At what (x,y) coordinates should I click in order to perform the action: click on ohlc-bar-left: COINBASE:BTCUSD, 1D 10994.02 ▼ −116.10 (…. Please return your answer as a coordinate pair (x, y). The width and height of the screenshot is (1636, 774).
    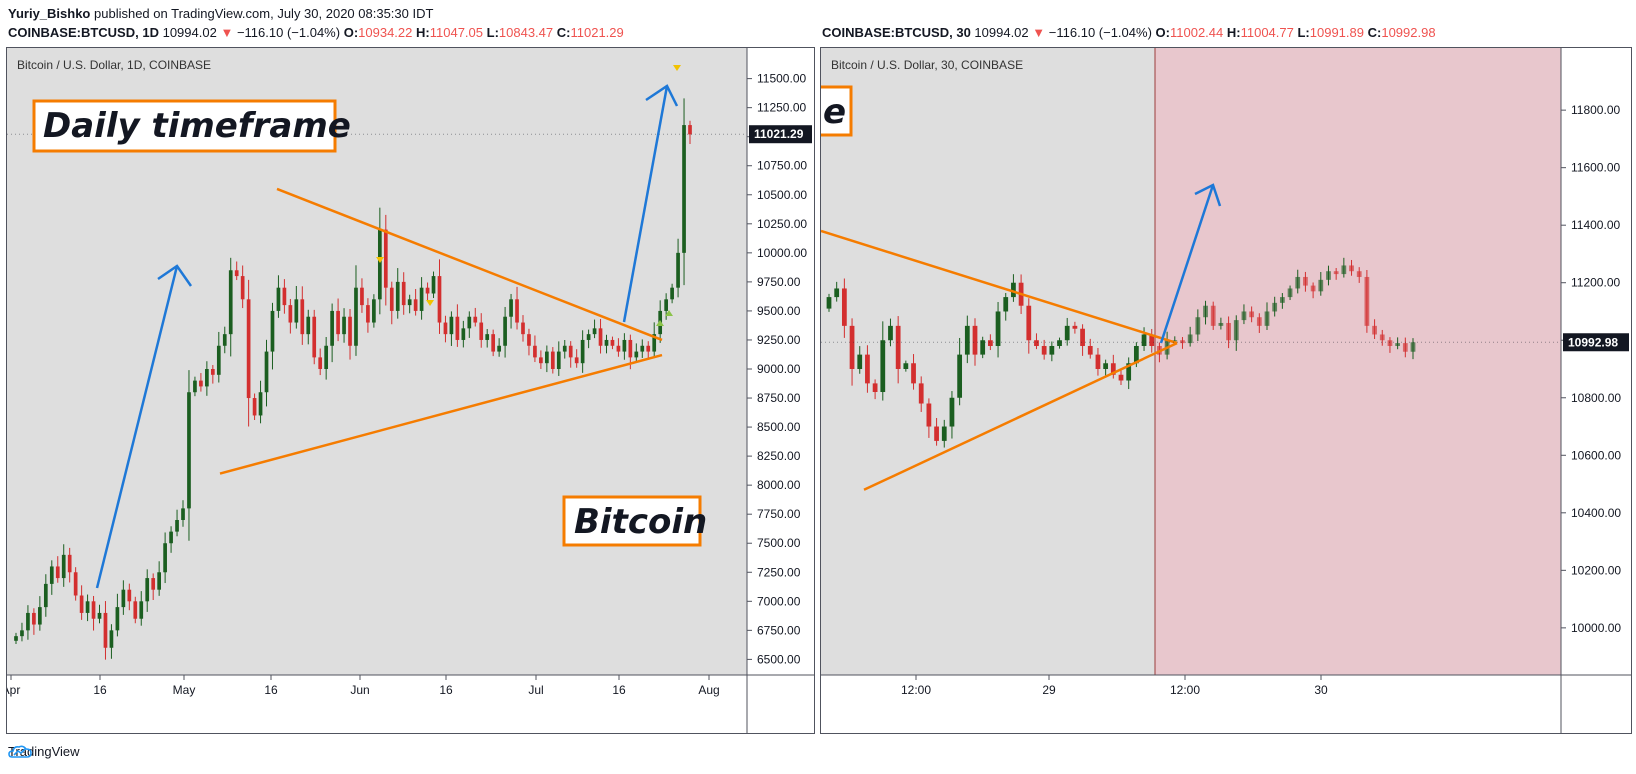
    Looking at the image, I should click on (316, 32).